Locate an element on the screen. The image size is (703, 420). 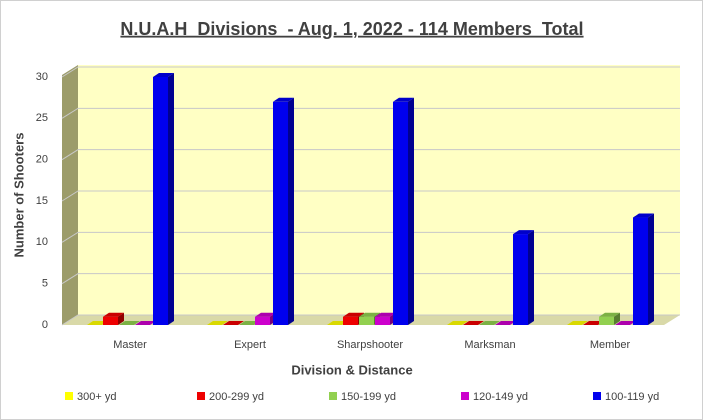
y-tick-label: 10 is located at coordinates (42, 242).